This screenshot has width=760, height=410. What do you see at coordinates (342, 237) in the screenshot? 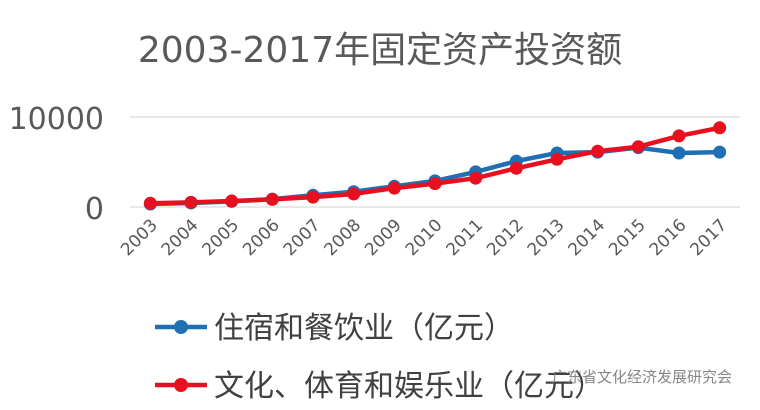
I see `x-tick-label: 2008` at bounding box center [342, 237].